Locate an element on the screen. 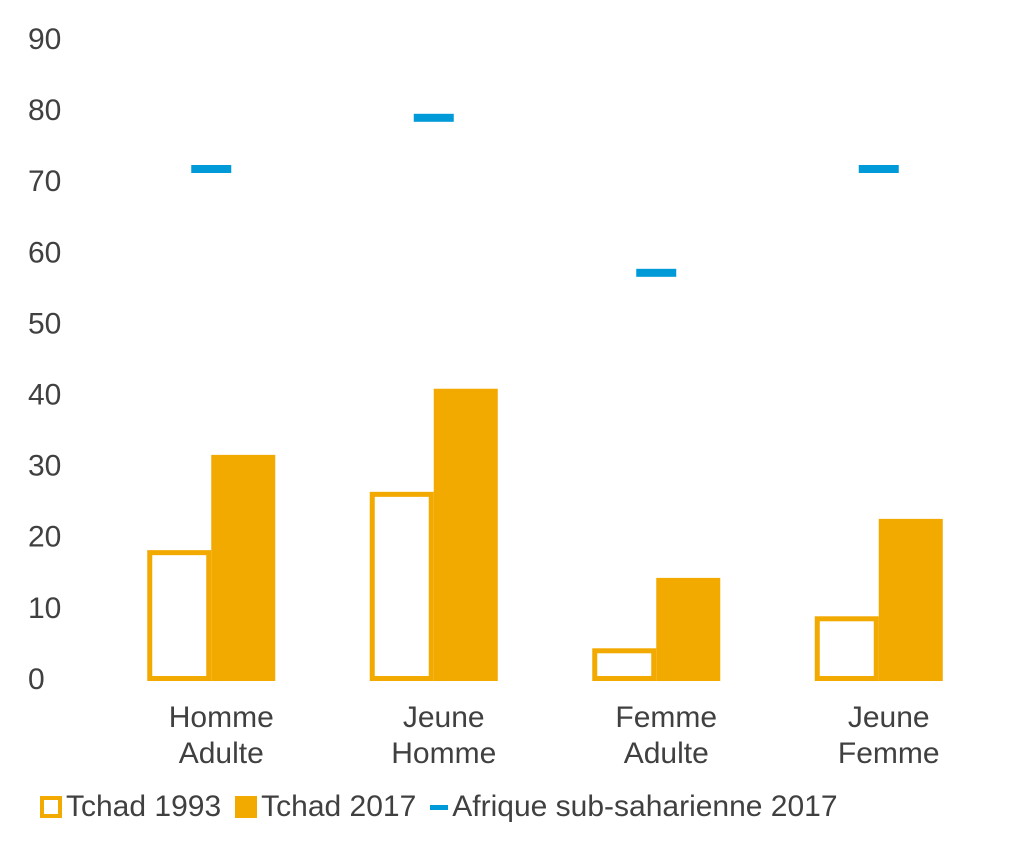  legend-item: Tchad 2017 is located at coordinates (325, 807).